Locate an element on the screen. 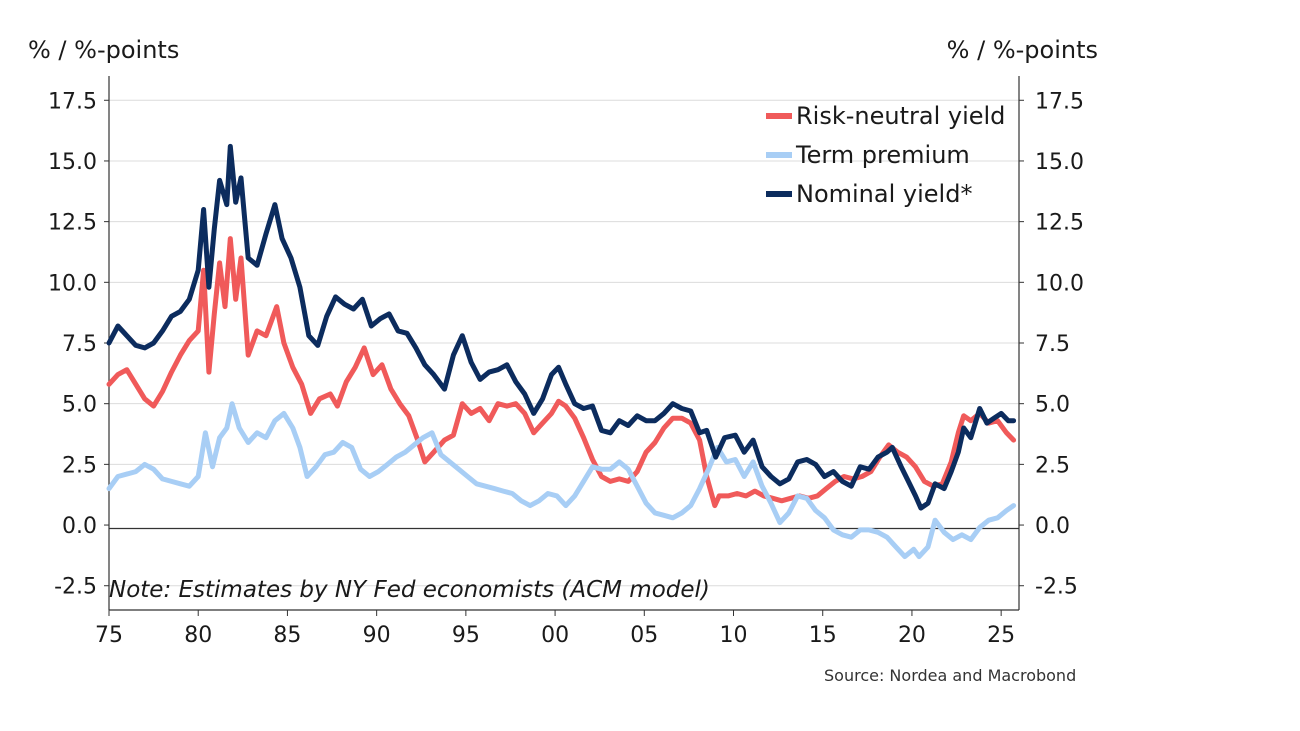  y-tick-label-left: 12.5 is located at coordinates (72, 223).